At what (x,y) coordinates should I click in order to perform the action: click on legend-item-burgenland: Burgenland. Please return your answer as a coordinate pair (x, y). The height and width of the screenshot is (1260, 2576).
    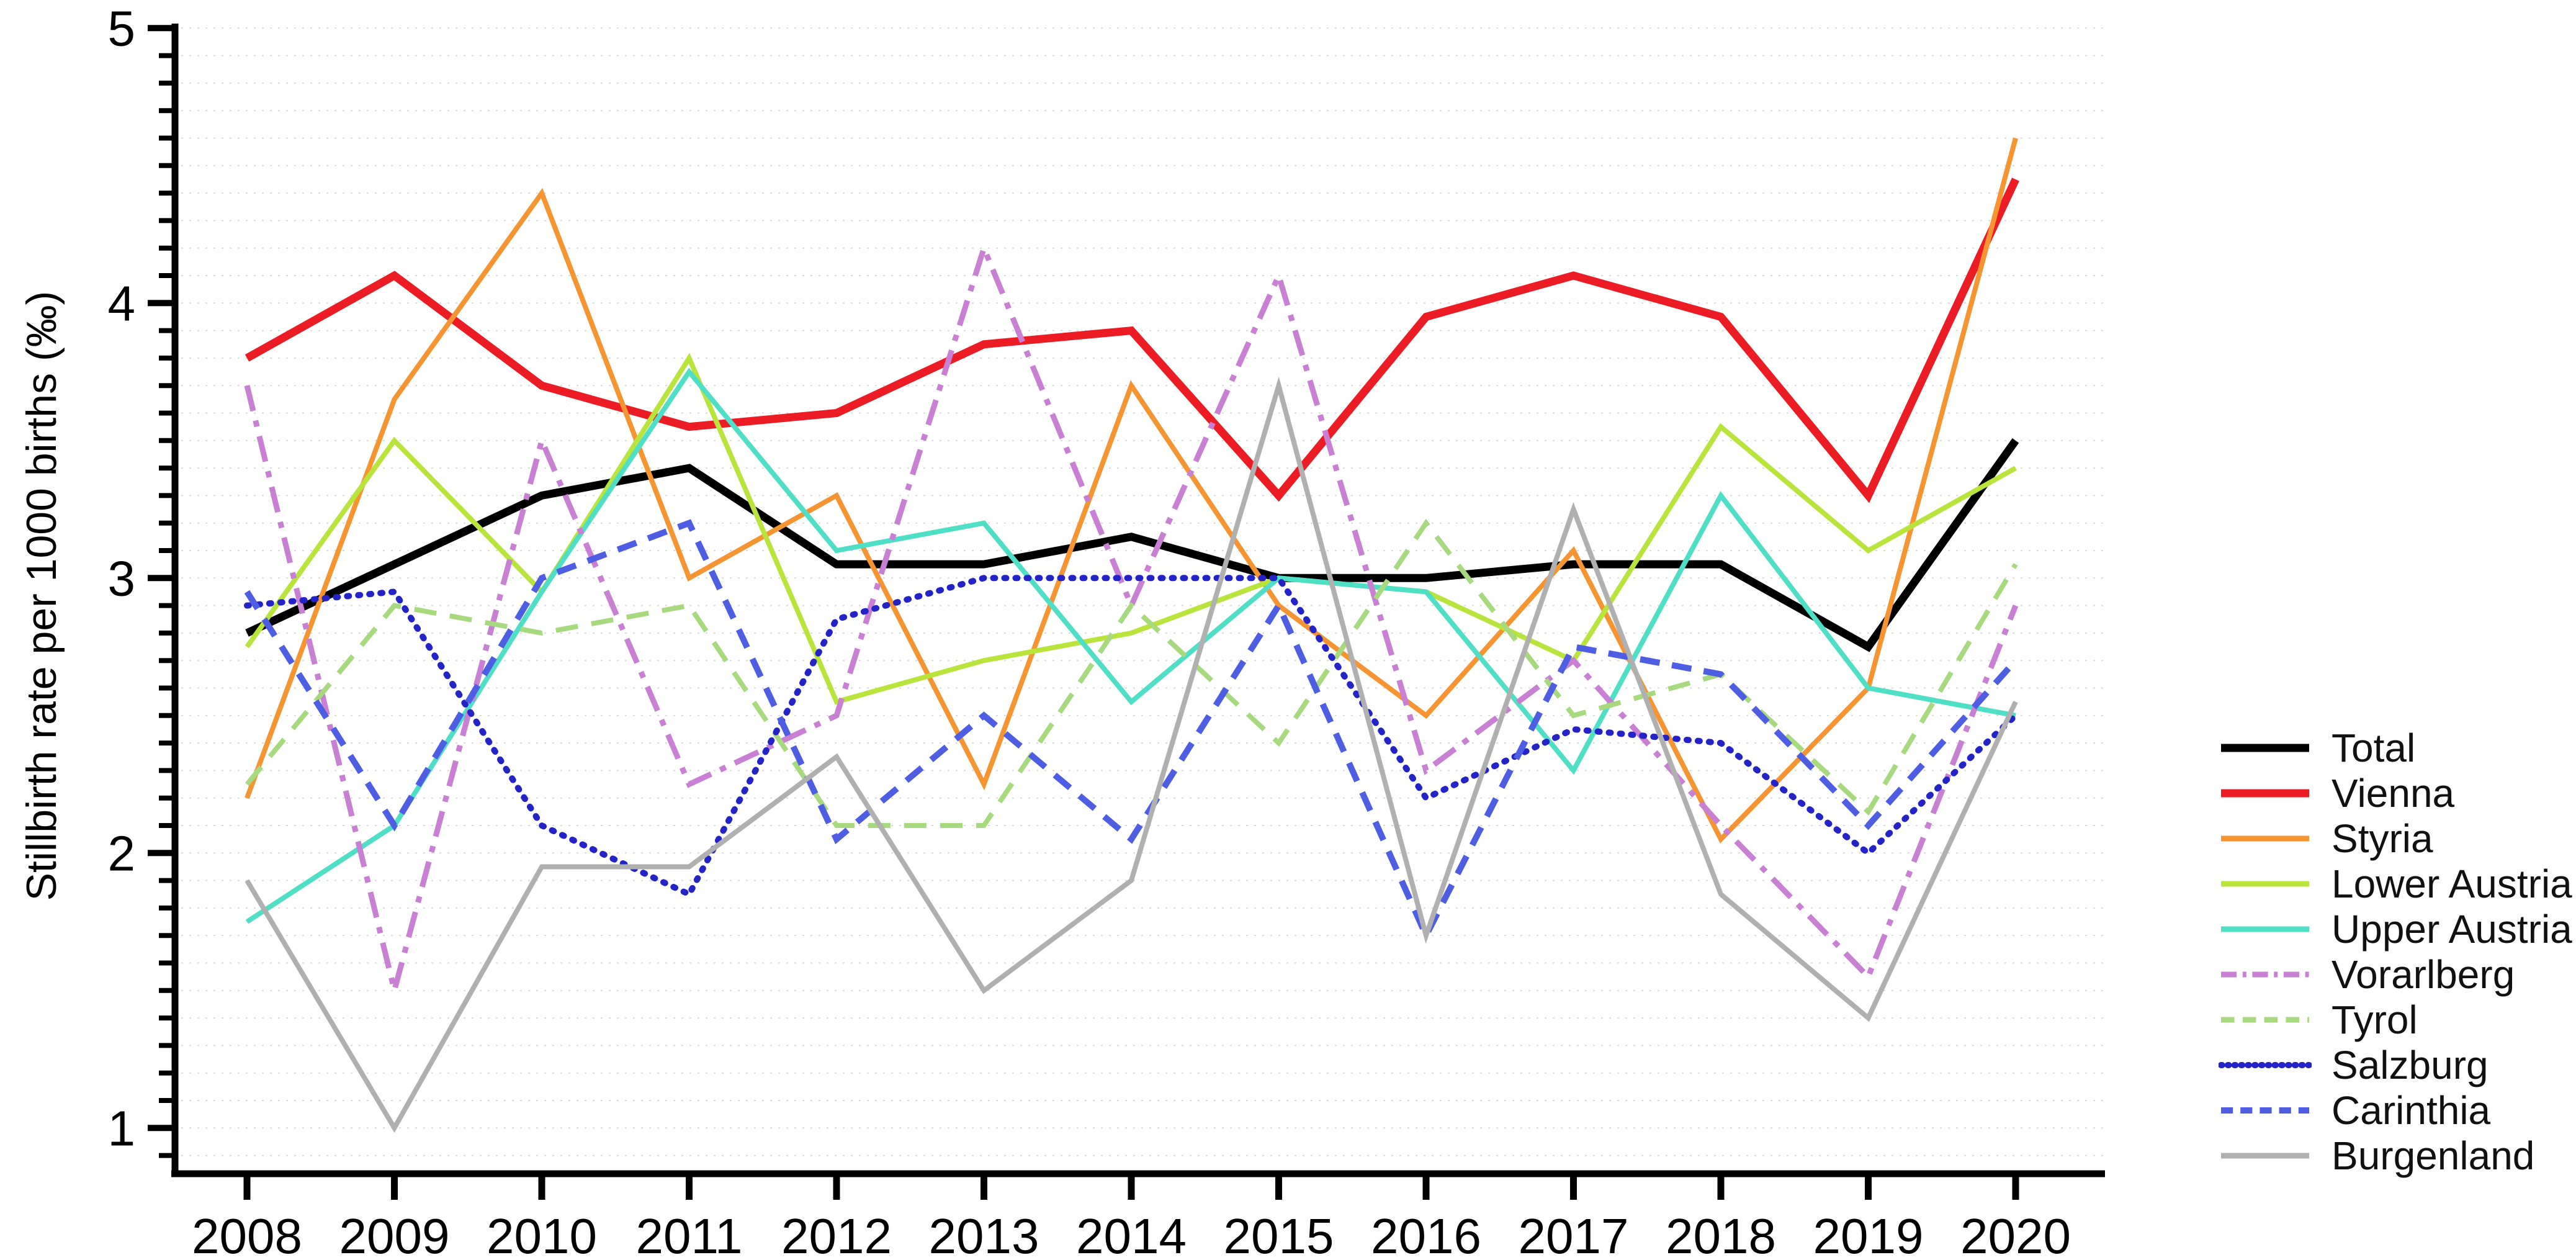
    Looking at the image, I should click on (2395, 1155).